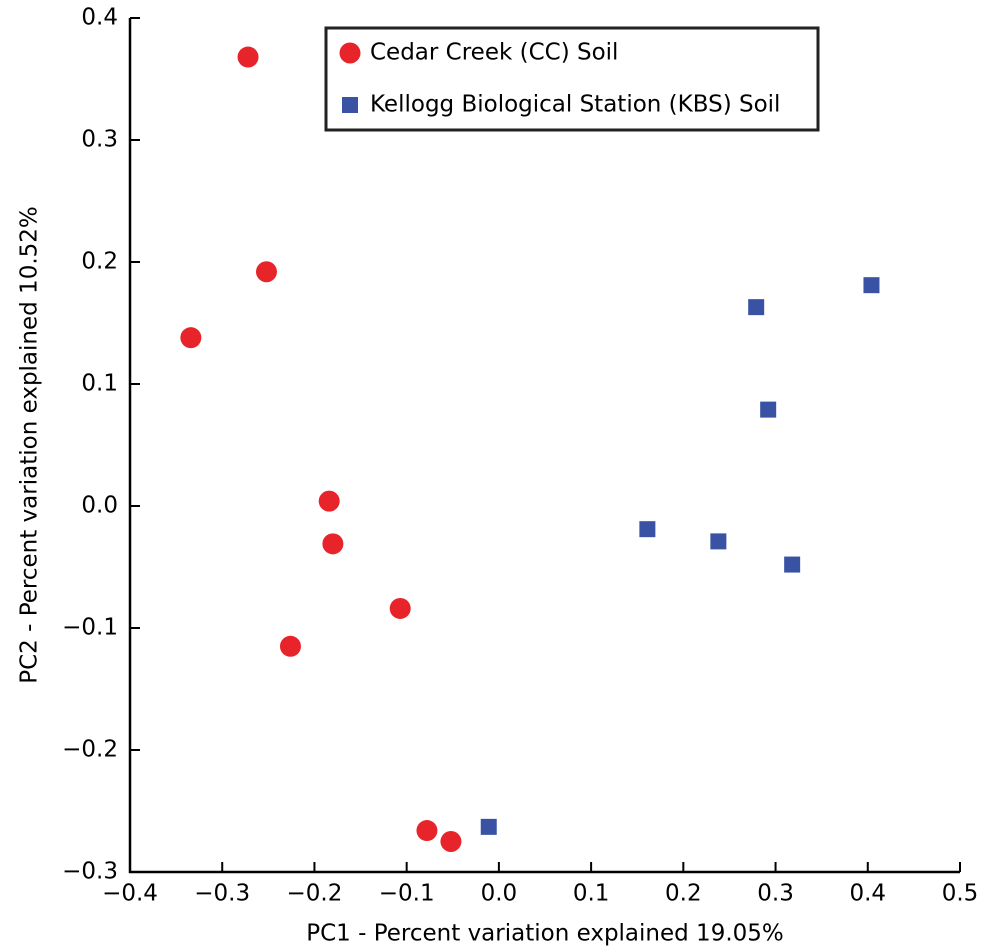 This screenshot has height=952, width=987. What do you see at coordinates (572, 79) in the screenshot?
I see `legend-box` at bounding box center [572, 79].